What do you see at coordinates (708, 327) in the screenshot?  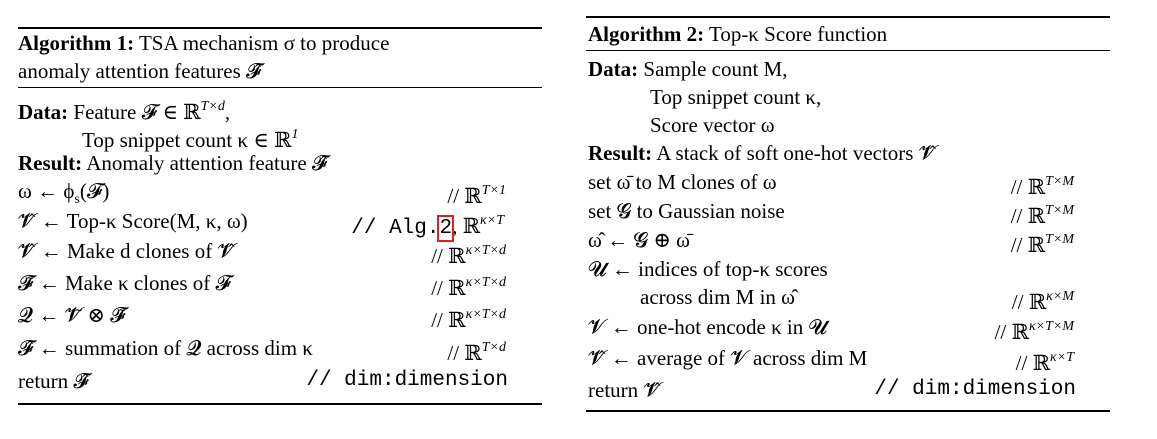 I see `step-text: 𝓥 ← one-hot encode κ in 𝓤` at bounding box center [708, 327].